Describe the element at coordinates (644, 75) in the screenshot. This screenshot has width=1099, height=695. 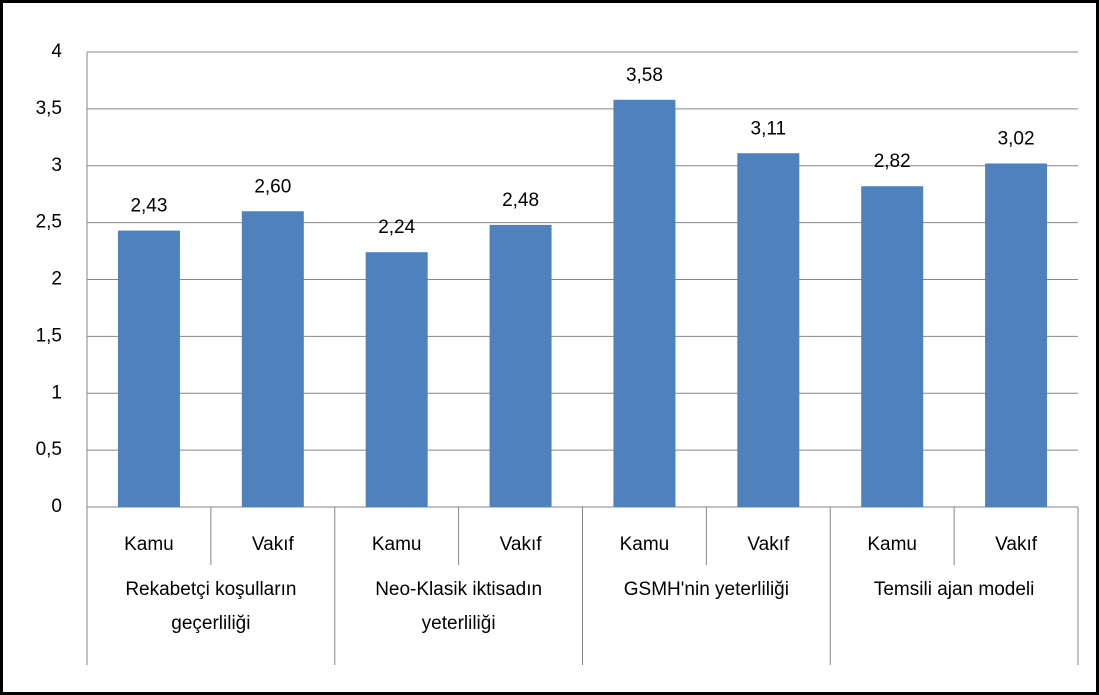
I see `data-label: 3,58` at that location.